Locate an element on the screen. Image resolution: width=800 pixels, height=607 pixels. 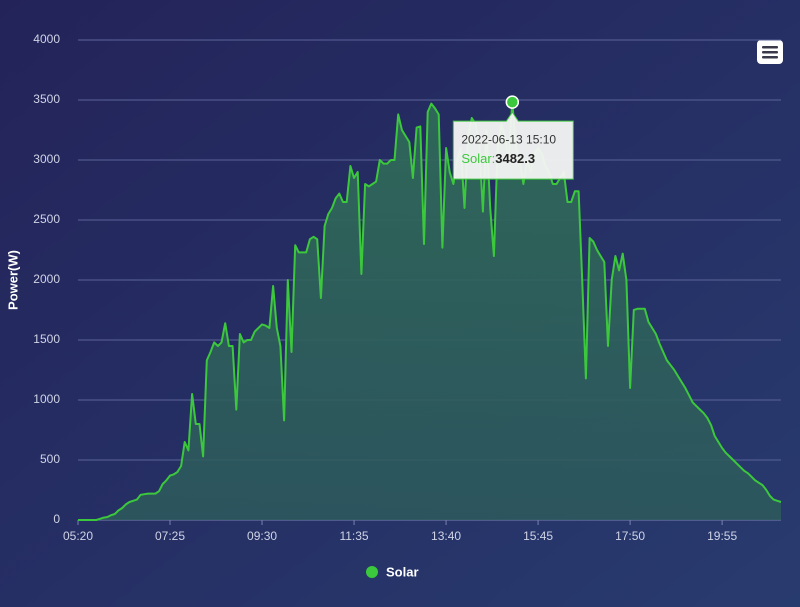
highlight-marker is located at coordinates (512, 102).